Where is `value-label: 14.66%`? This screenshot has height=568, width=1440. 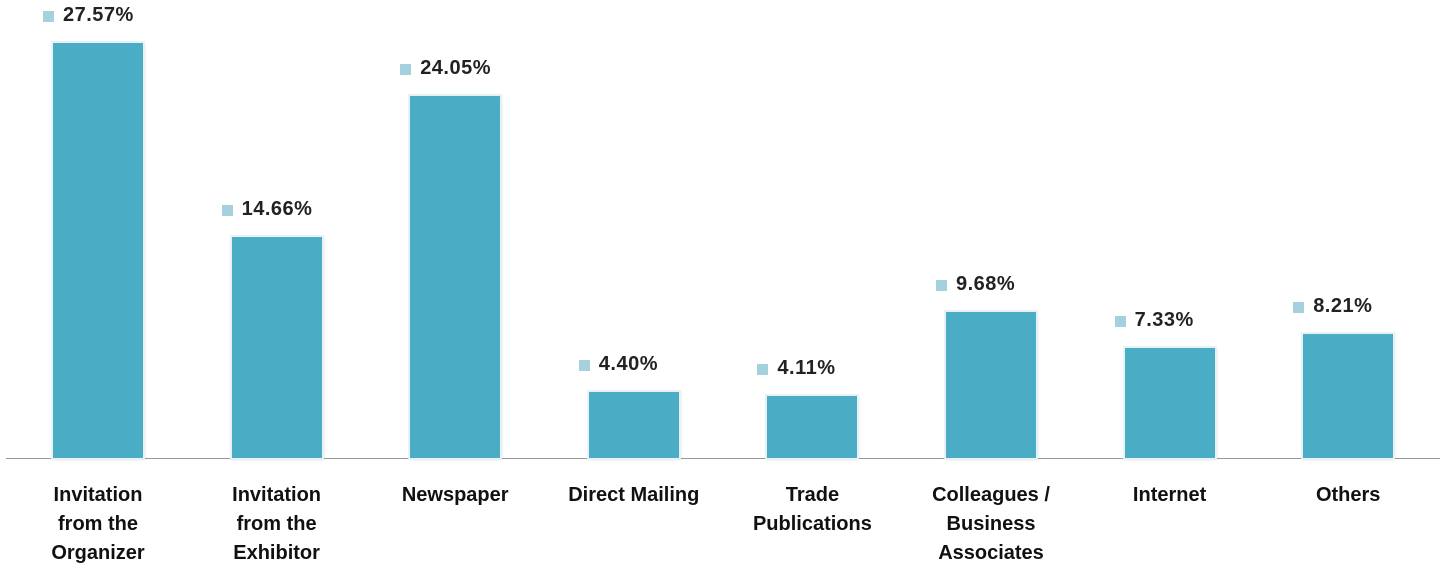 value-label: 14.66% is located at coordinates (277, 209).